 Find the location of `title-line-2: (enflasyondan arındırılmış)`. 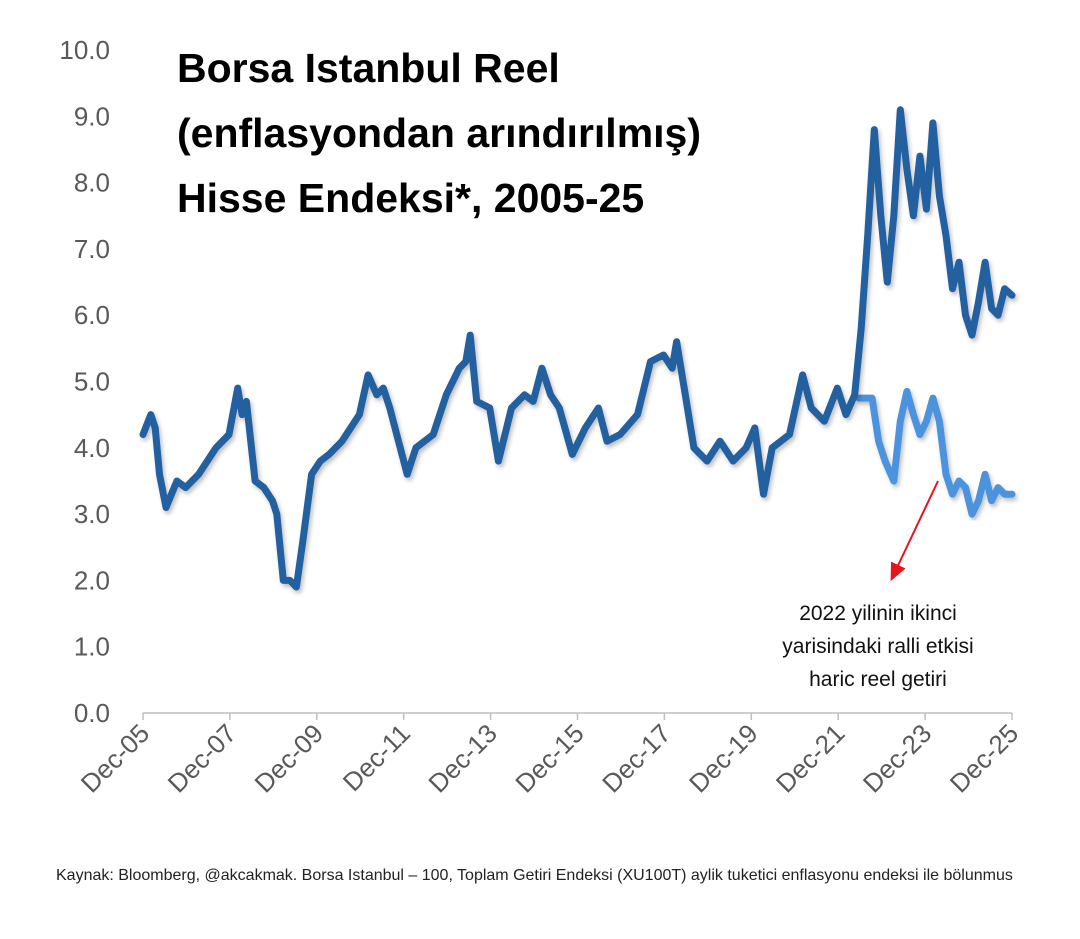

title-line-2: (enflasyondan arındırılmış) is located at coordinates (439, 133).